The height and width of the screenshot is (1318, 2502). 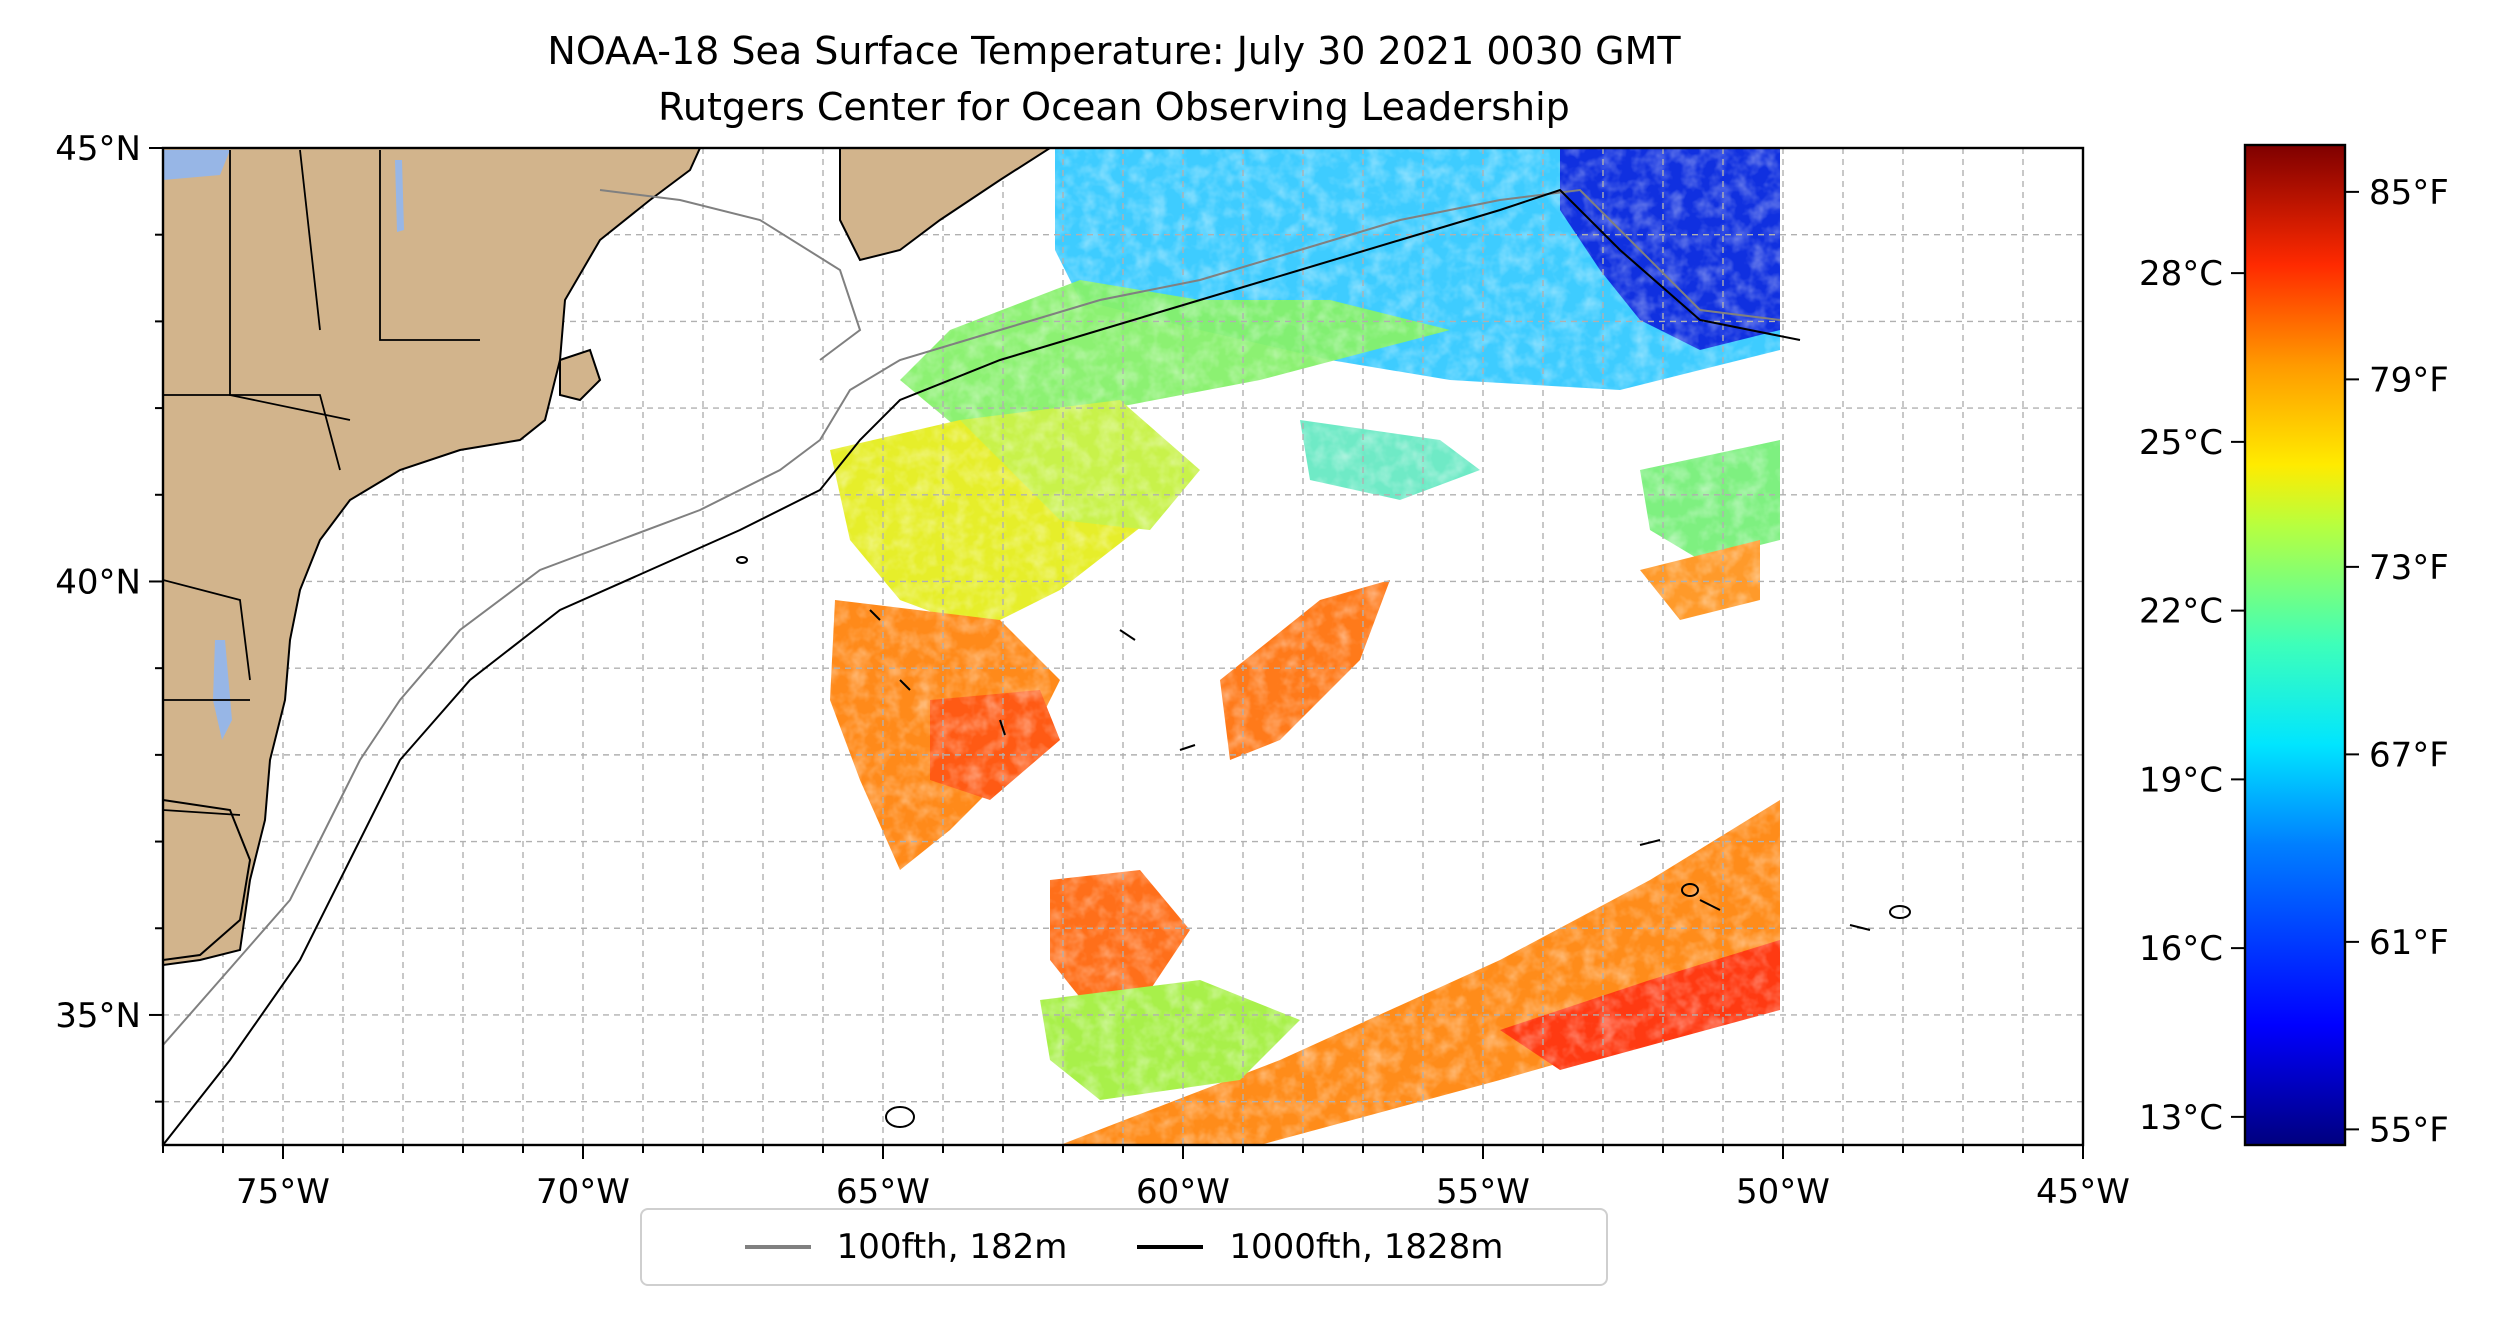 I want to click on legend-label-100fth: 100fth, 182m, so click(x=952, y=1247).